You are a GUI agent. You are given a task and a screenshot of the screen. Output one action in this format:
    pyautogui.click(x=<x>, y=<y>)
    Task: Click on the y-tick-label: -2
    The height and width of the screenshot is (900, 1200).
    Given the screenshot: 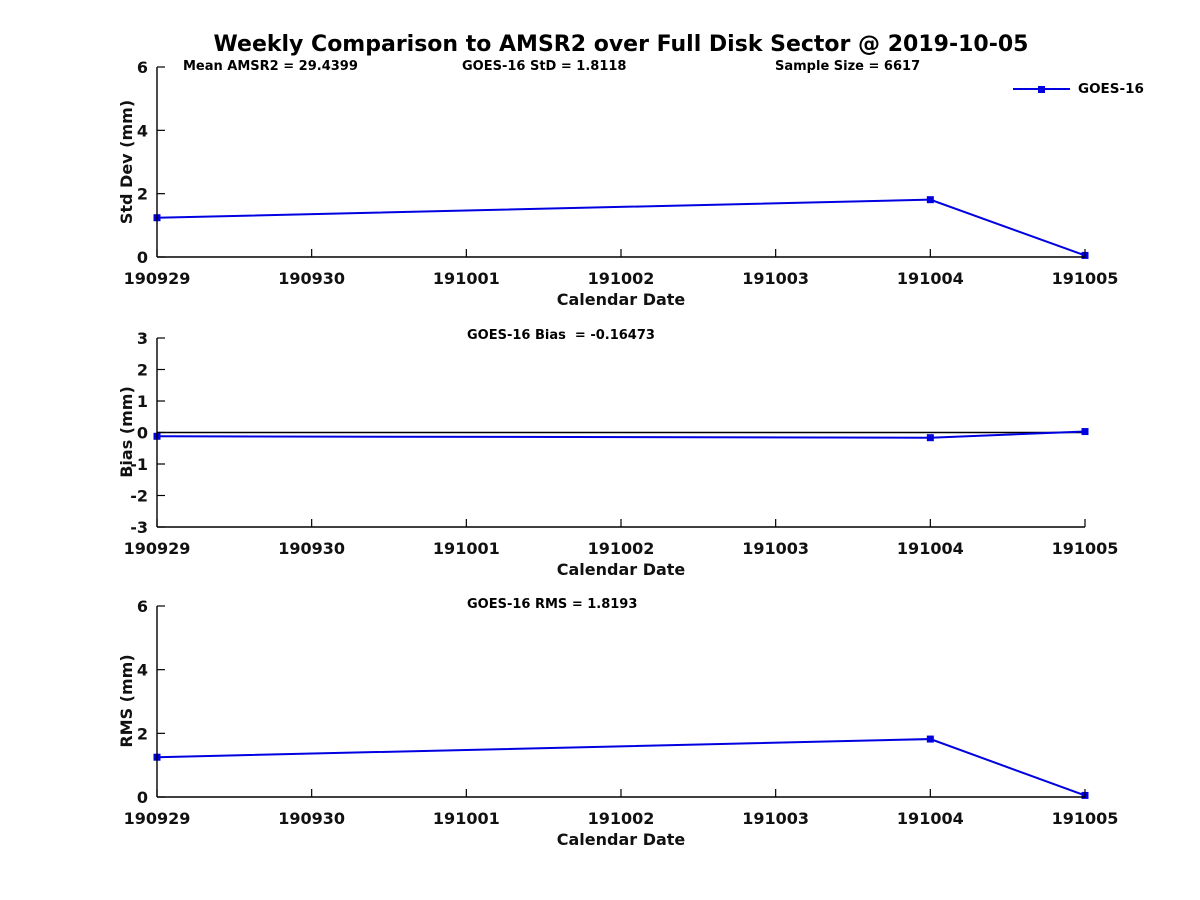 What is the action you would take?
    pyautogui.click(x=139, y=496)
    